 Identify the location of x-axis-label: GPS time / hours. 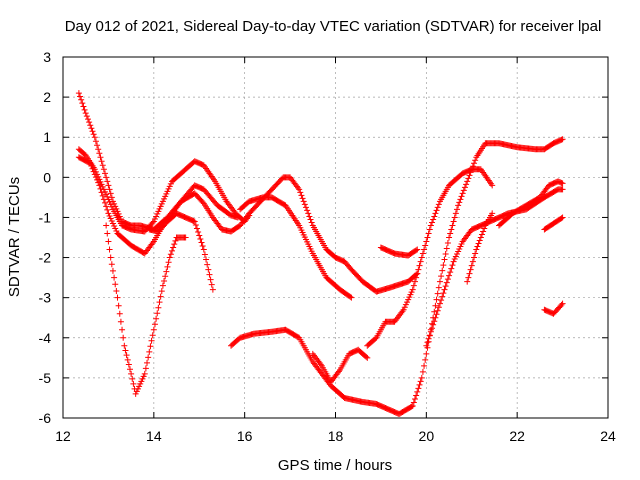
(335, 465).